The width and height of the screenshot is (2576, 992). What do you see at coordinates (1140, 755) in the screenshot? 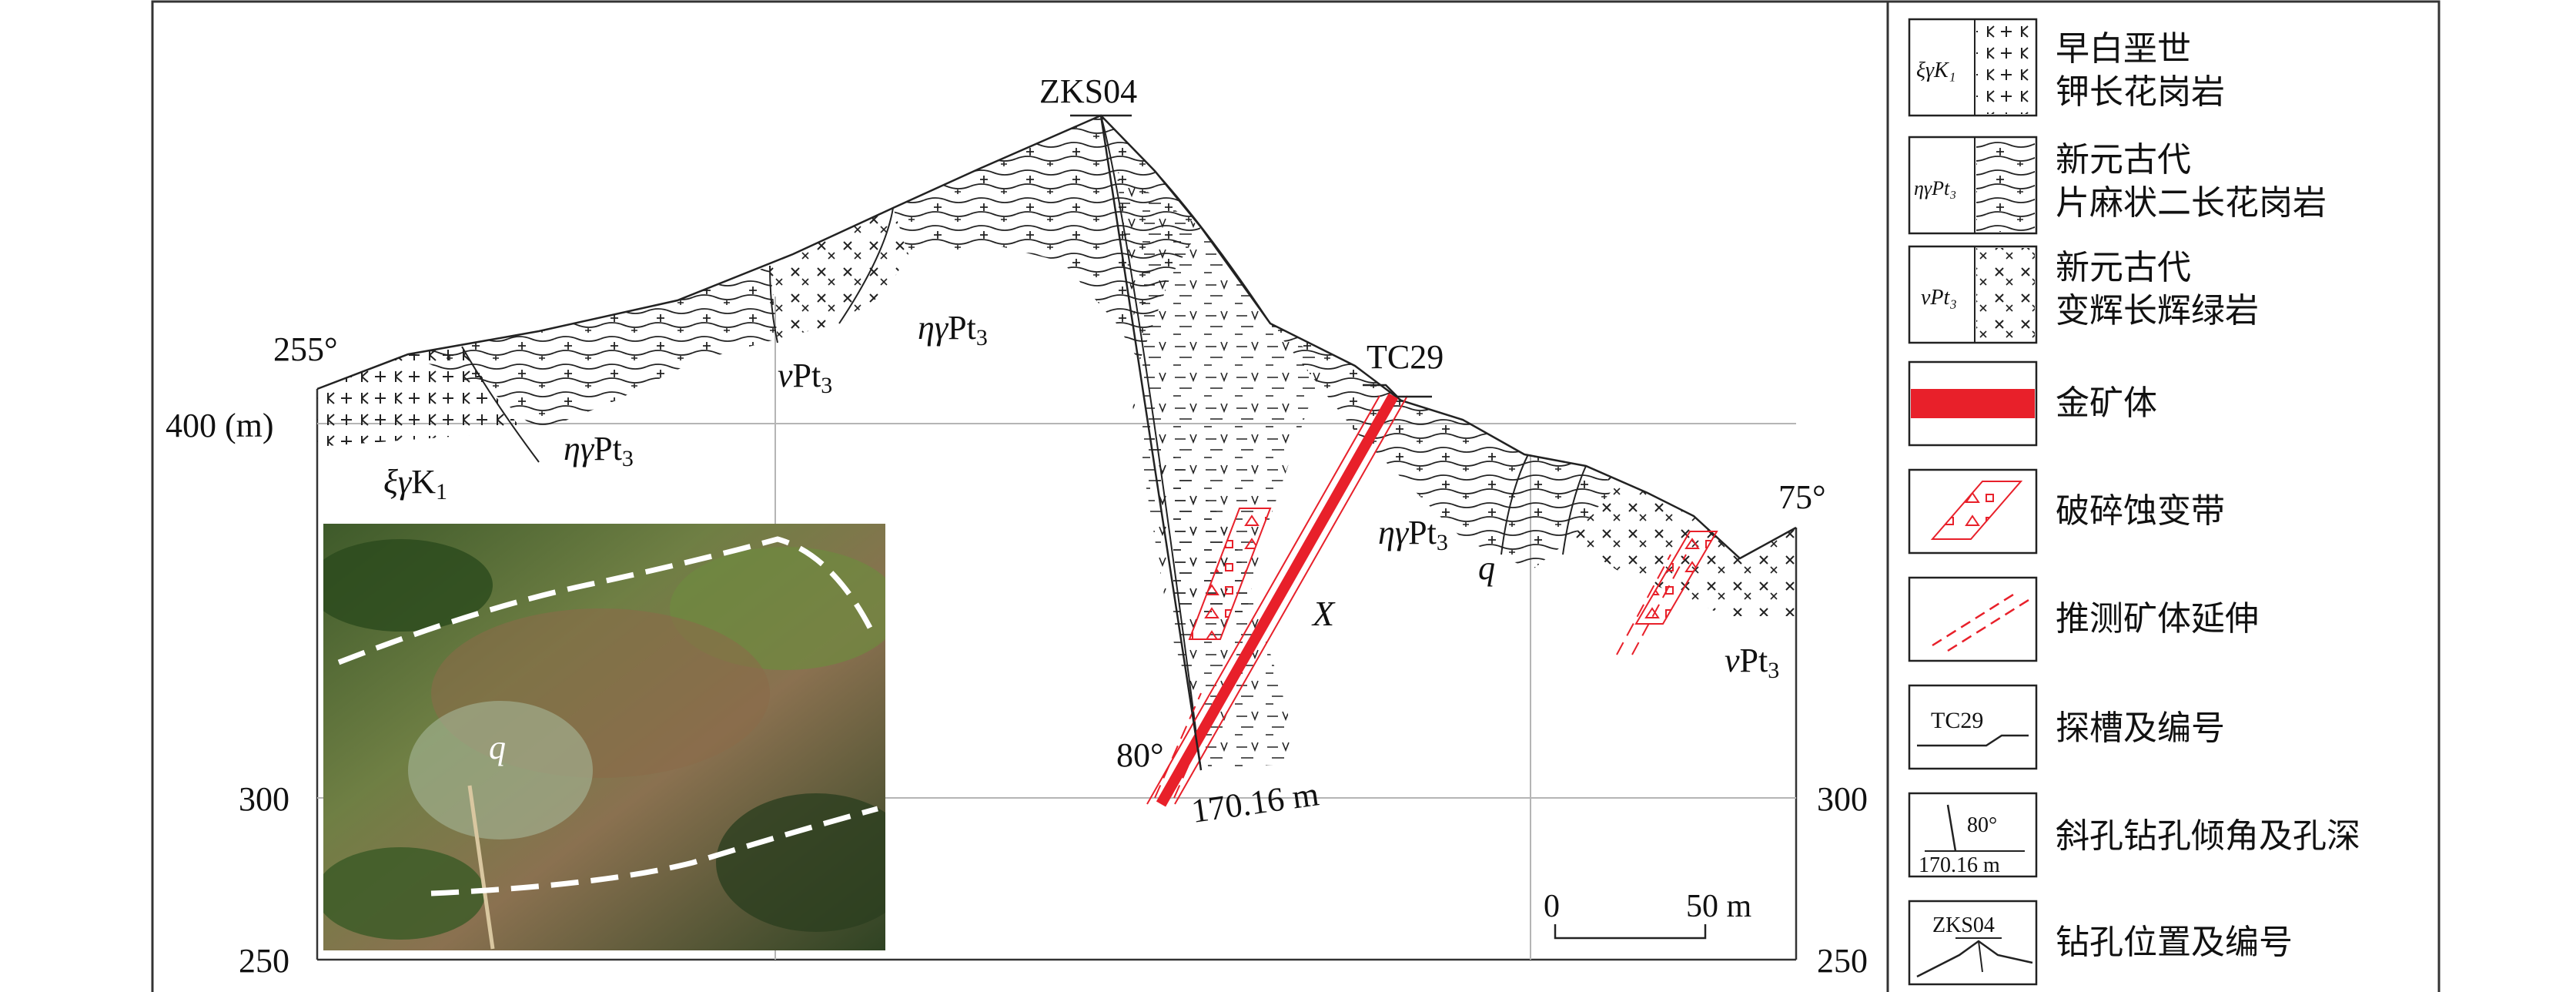
I see `drill-angle-label: 80°` at bounding box center [1140, 755].